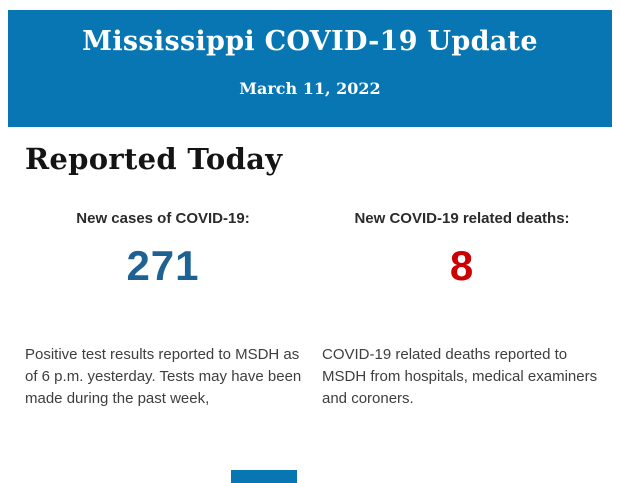  Describe the element at coordinates (163, 218) in the screenshot. I see `new-cases-label: New cases of COVID-19:` at that location.